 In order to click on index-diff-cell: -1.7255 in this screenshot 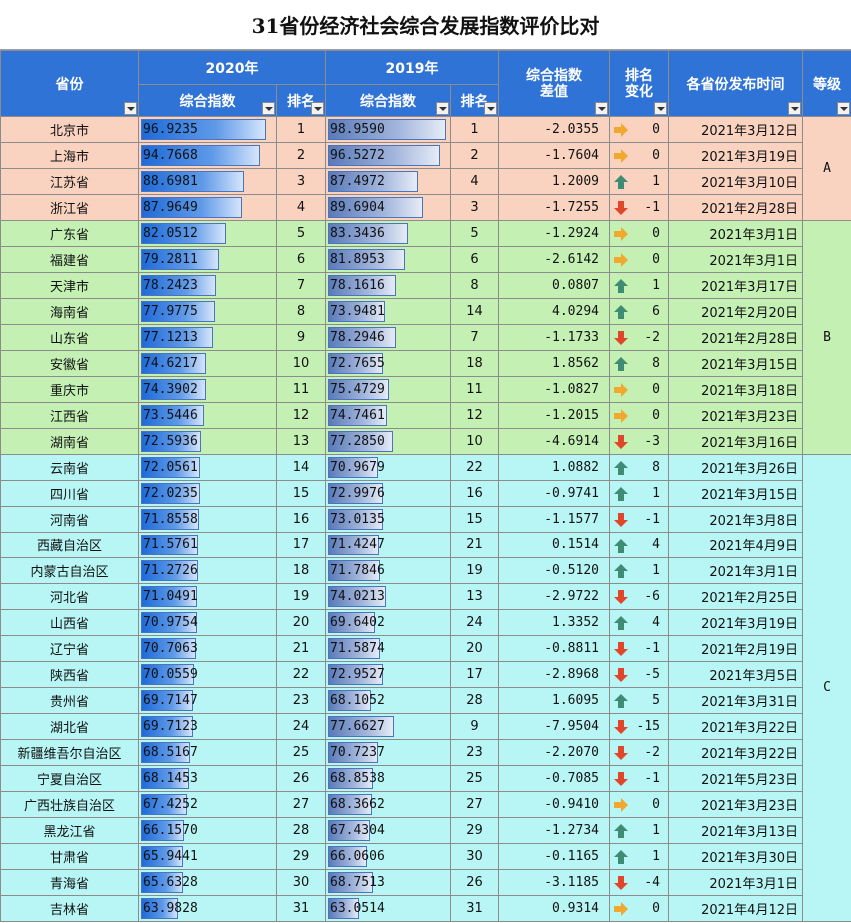, I will do `click(554, 207)`.